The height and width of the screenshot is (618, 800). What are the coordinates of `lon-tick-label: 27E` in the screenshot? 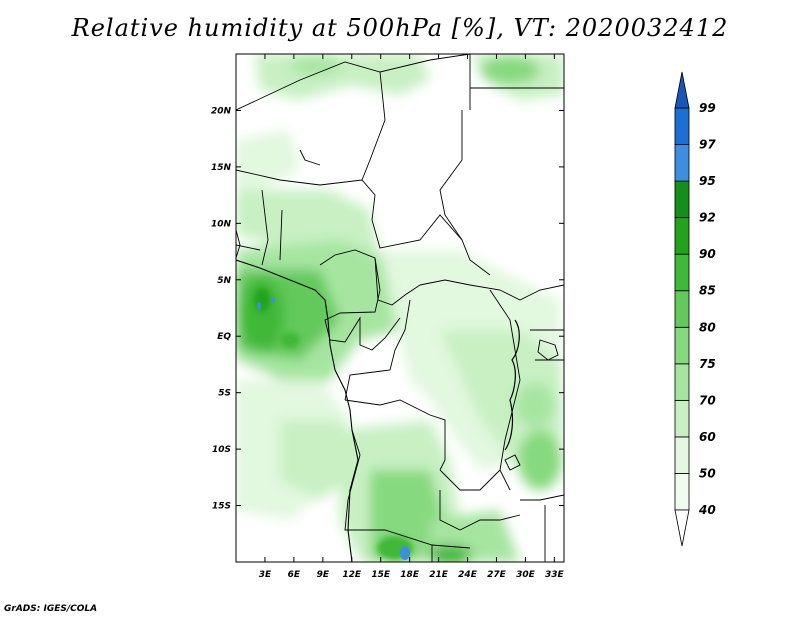 It's located at (497, 575).